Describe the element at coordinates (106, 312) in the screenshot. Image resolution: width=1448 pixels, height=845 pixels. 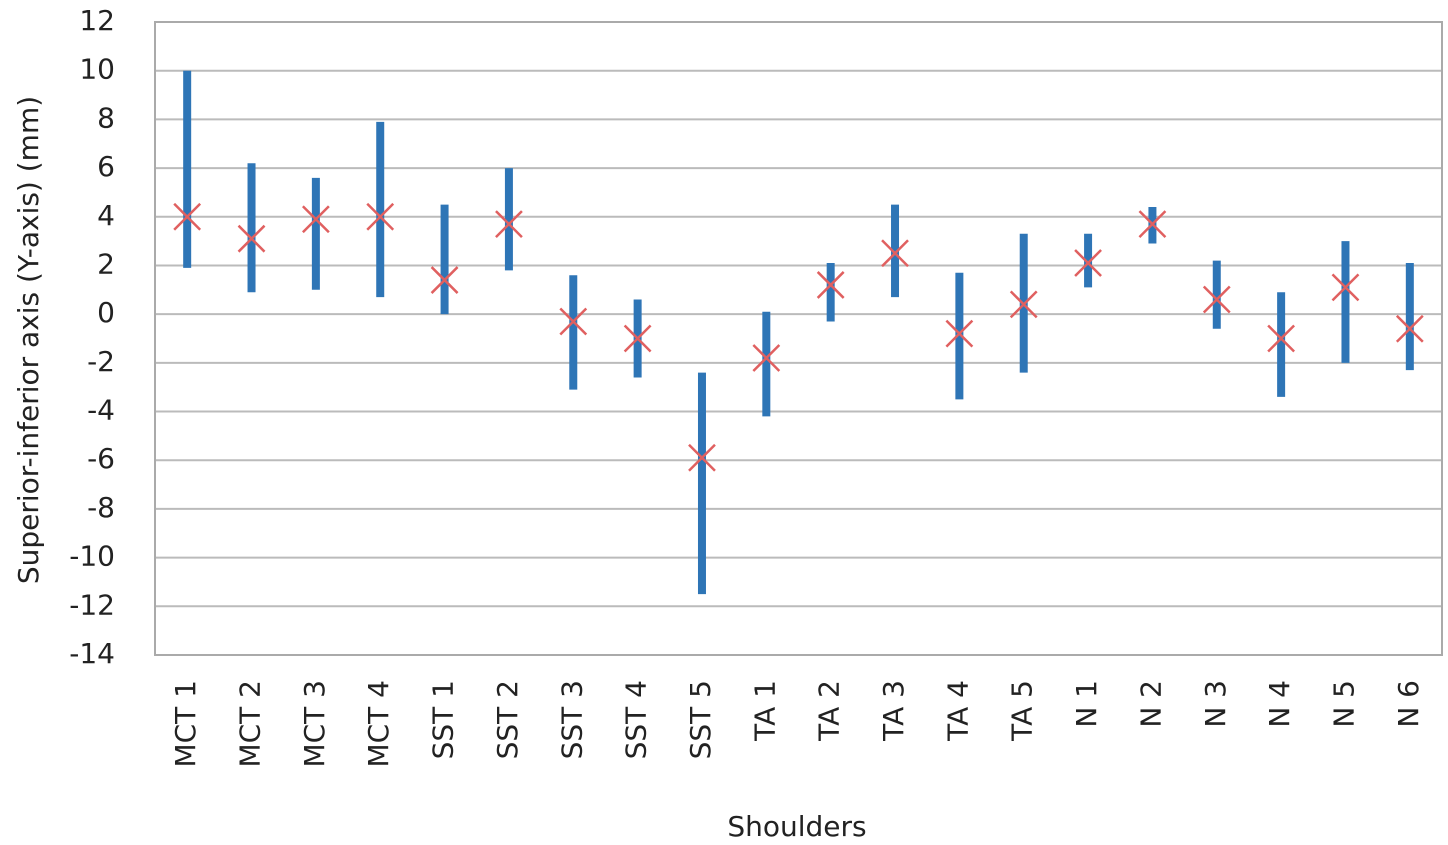
I see `y-tick-label: 0` at that location.